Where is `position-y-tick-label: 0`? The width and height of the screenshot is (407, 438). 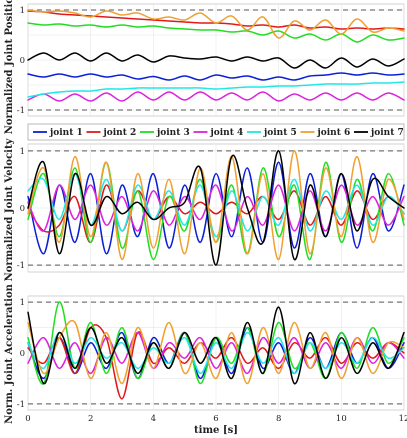
position-y-tick-label: 0 is located at coordinates (22, 61).